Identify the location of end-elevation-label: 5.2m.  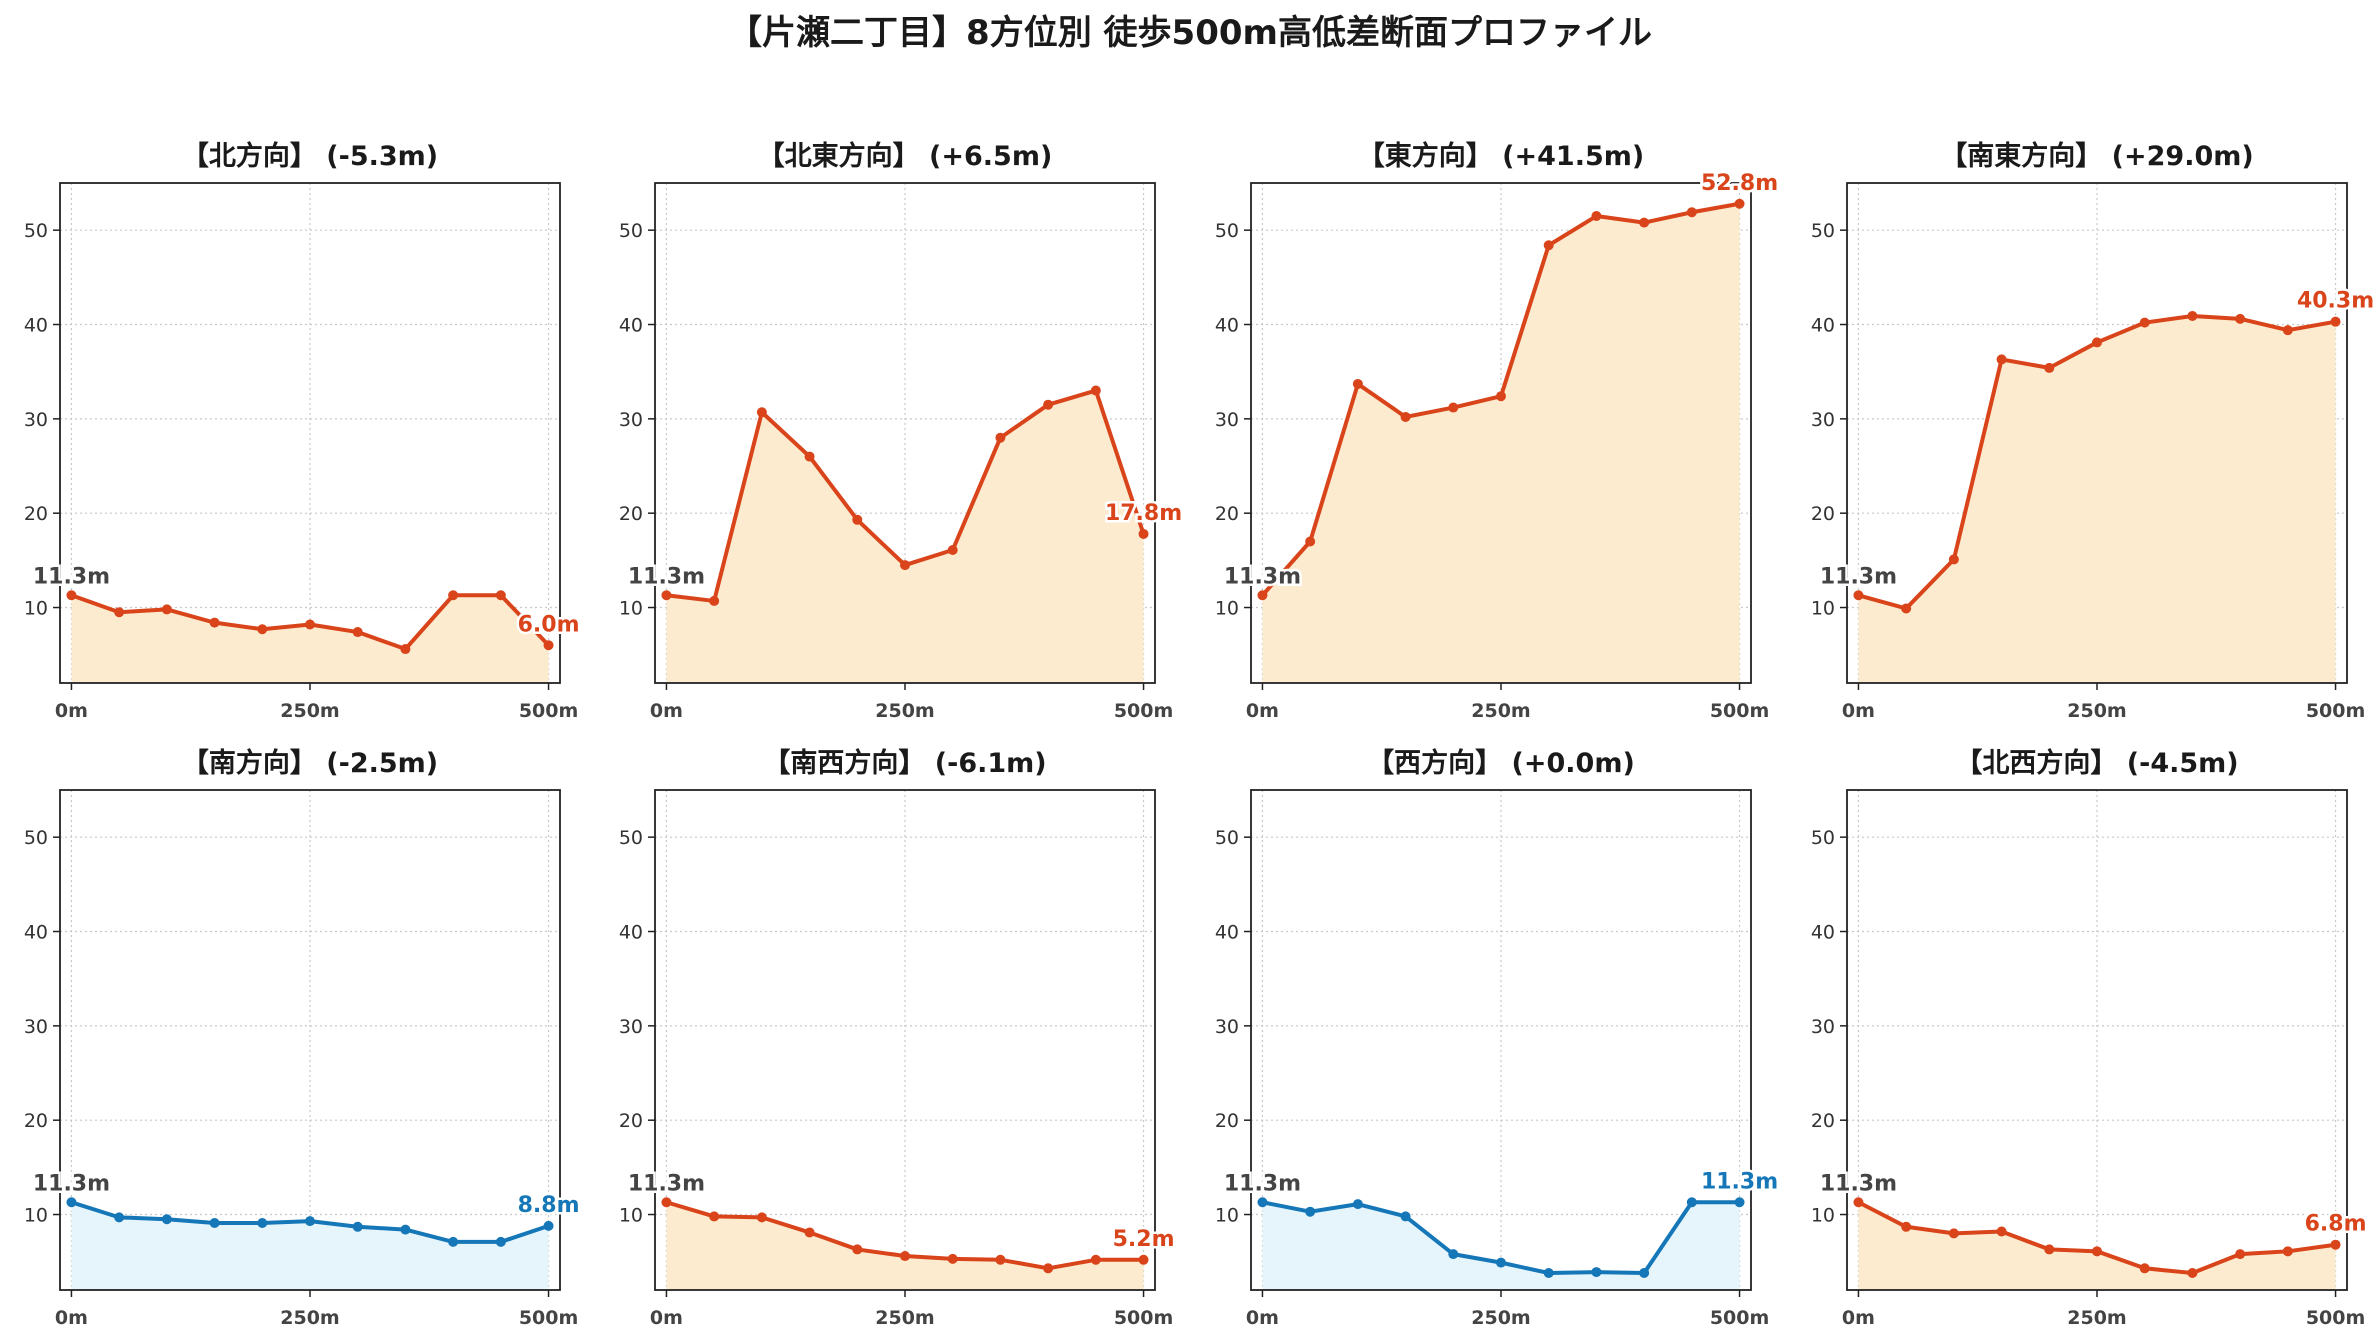
(1144, 1239).